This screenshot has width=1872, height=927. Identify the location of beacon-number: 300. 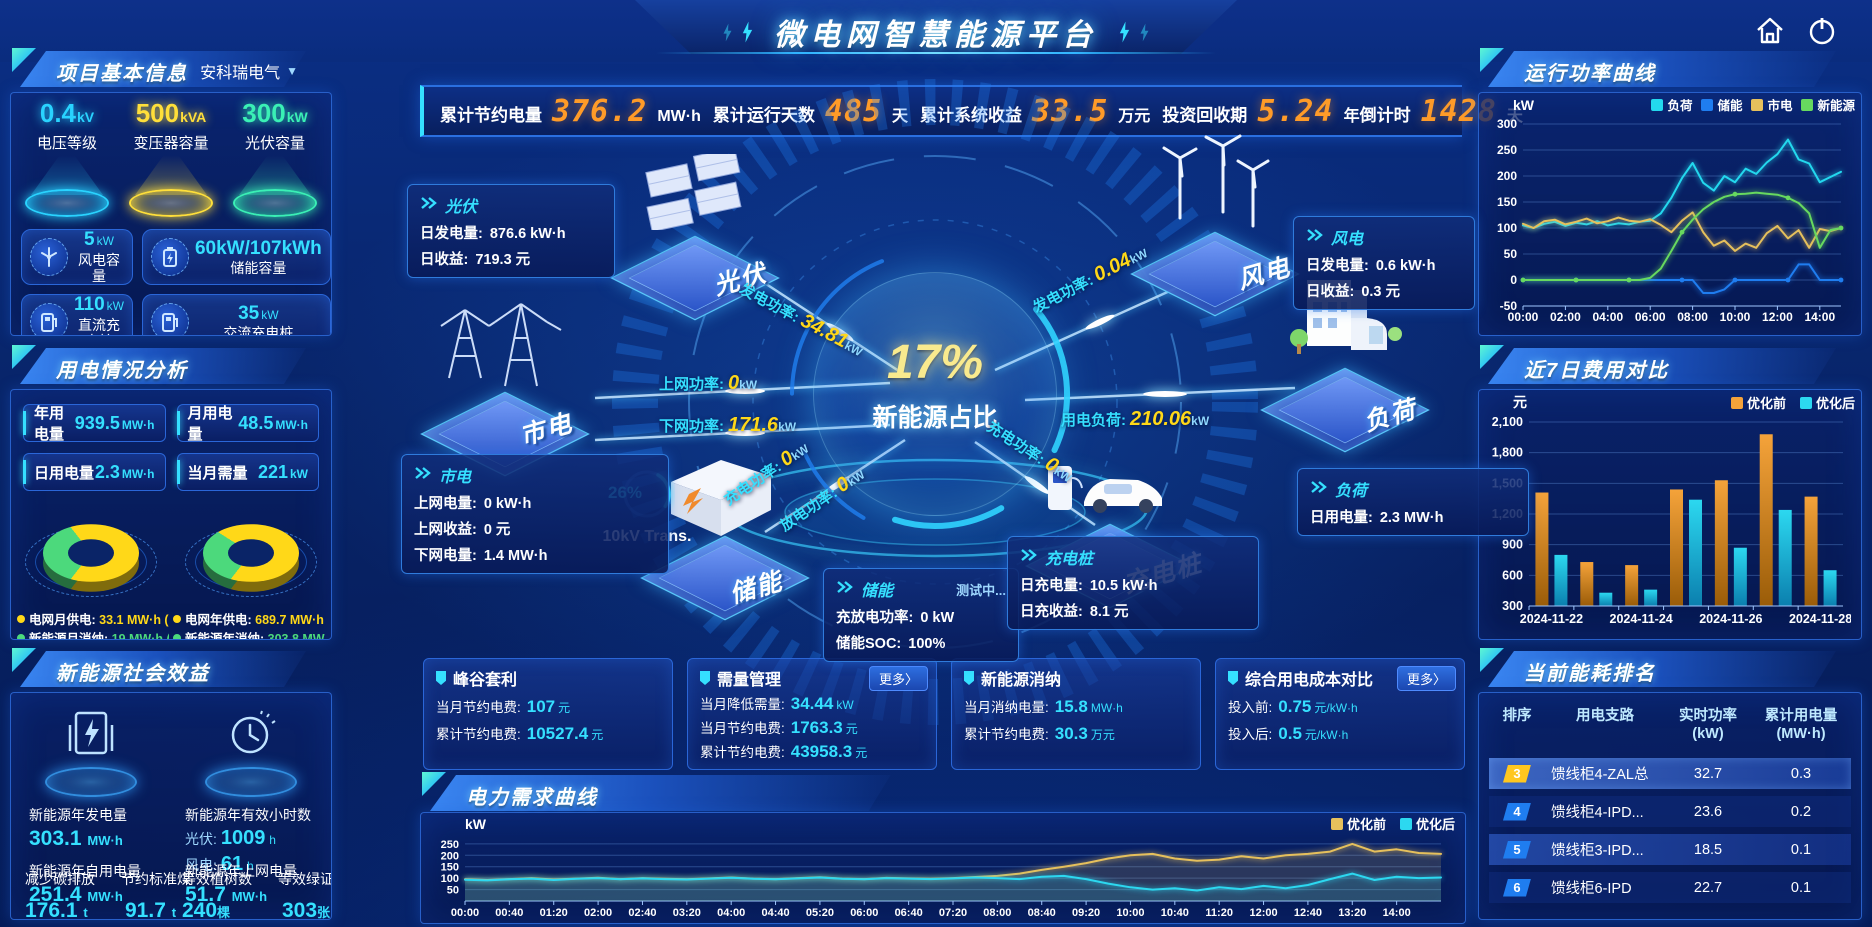
(264, 113).